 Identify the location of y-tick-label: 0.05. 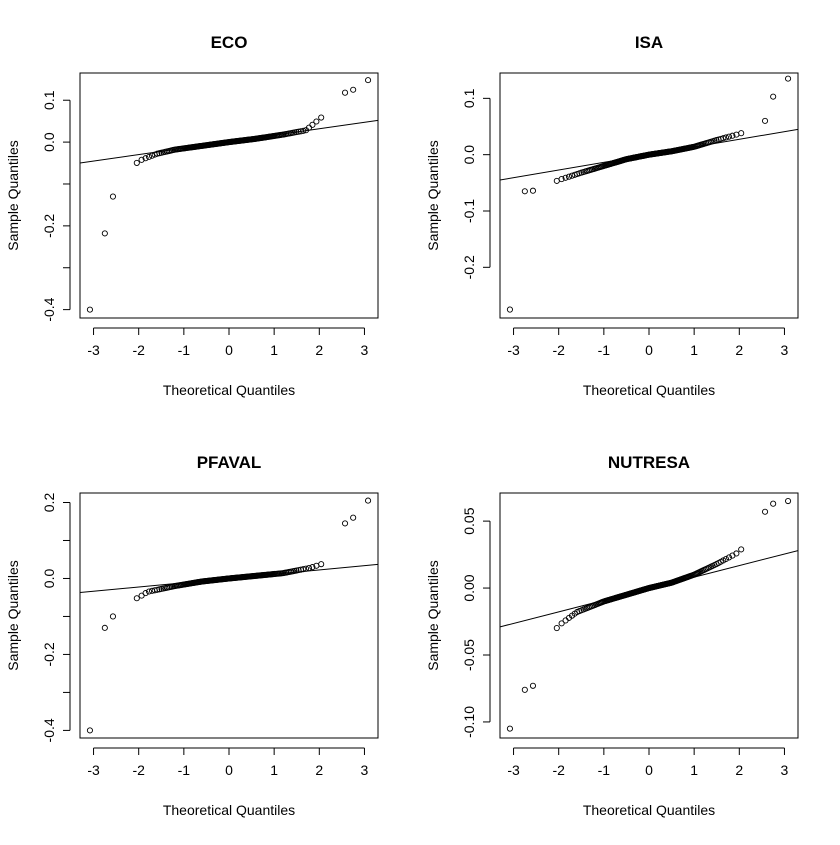
(469, 520).